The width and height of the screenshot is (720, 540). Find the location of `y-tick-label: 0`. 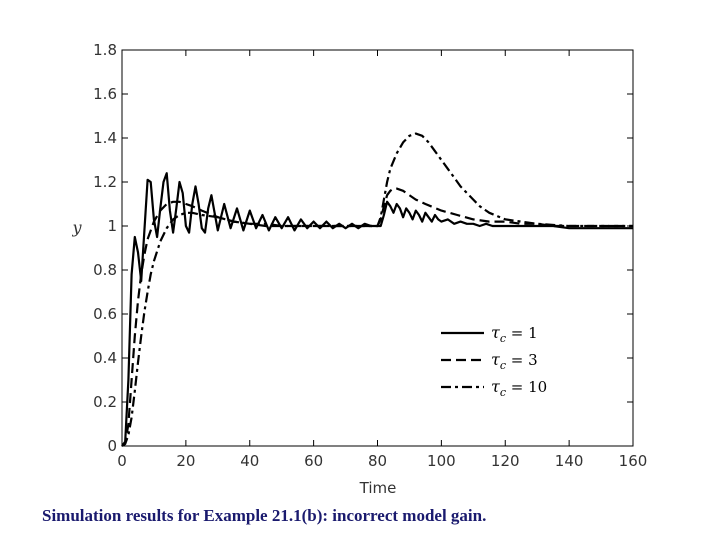

y-tick-label: 0 is located at coordinates (112, 446).